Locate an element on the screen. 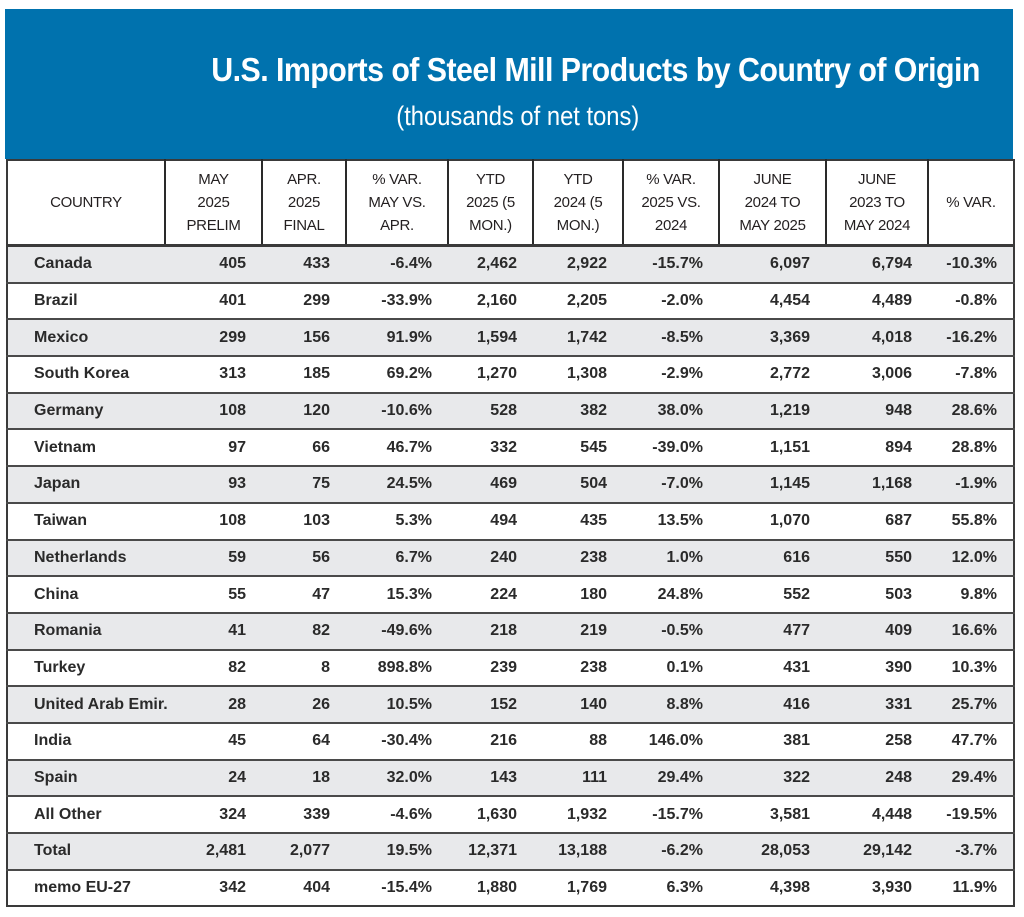  value-cell-var-may-vs-apr: -10.6% is located at coordinates (397, 410).